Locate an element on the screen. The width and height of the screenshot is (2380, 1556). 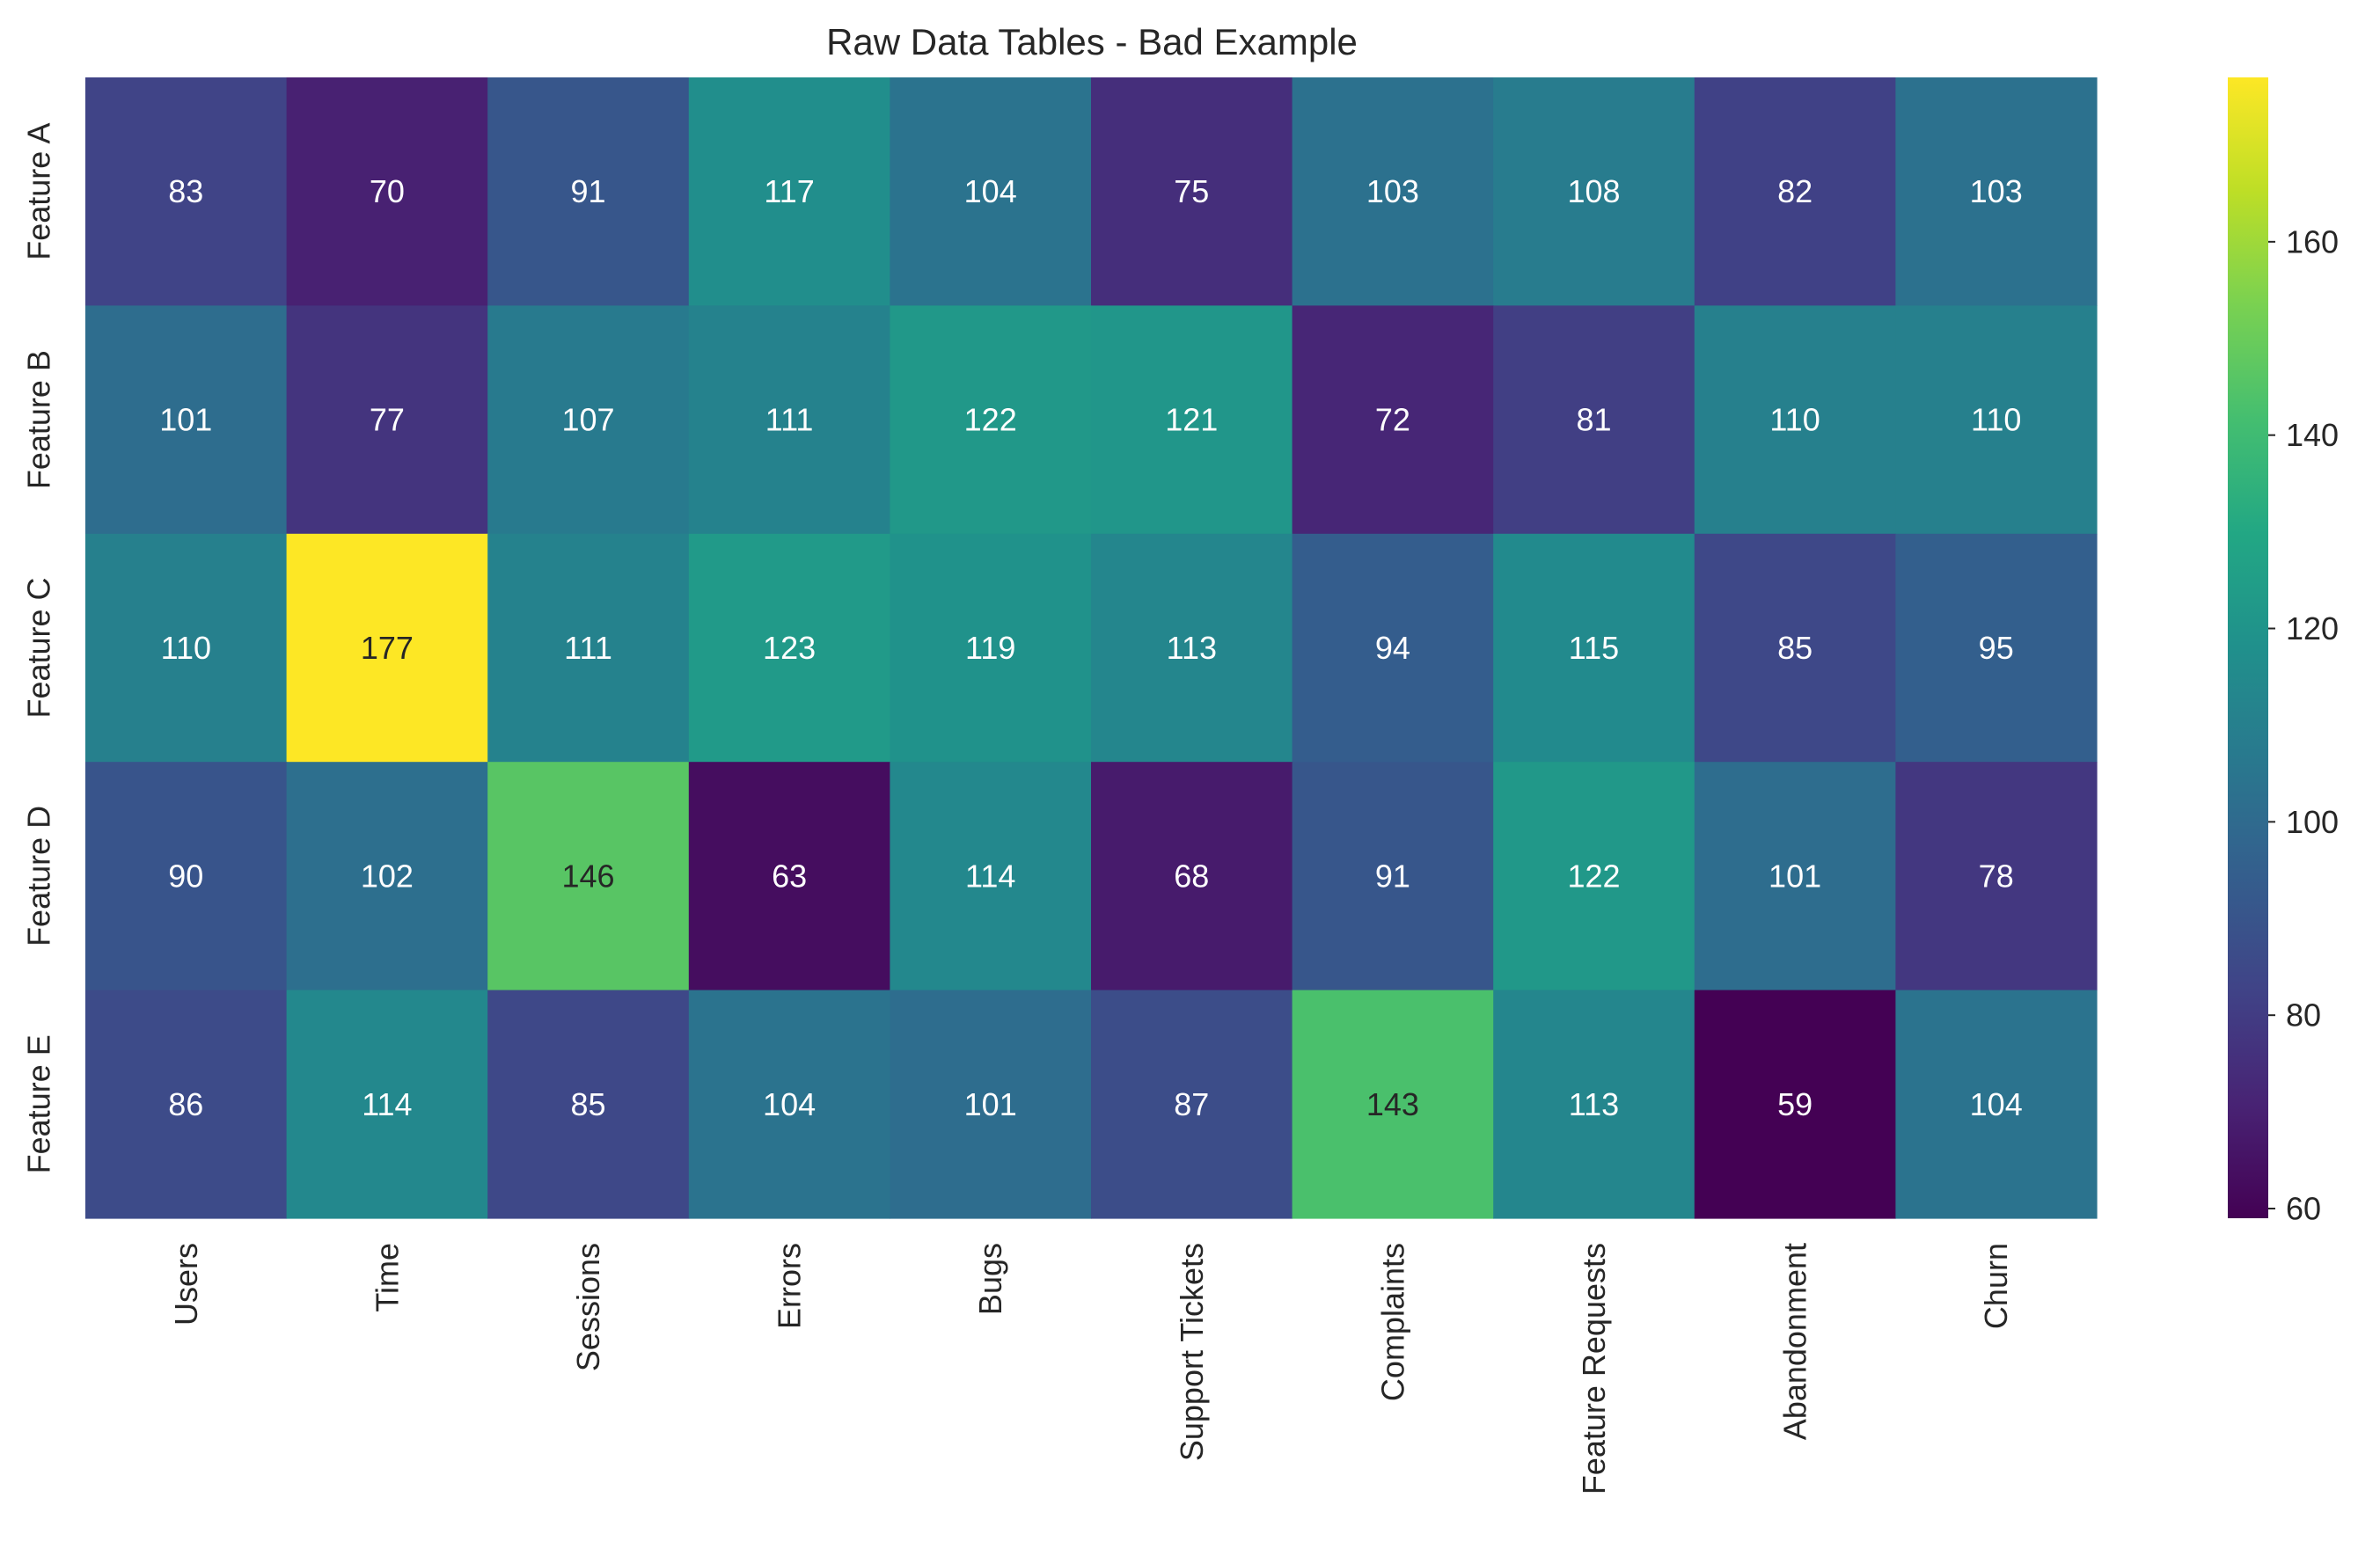
cell-value-label: 115 is located at coordinates (1594, 648).